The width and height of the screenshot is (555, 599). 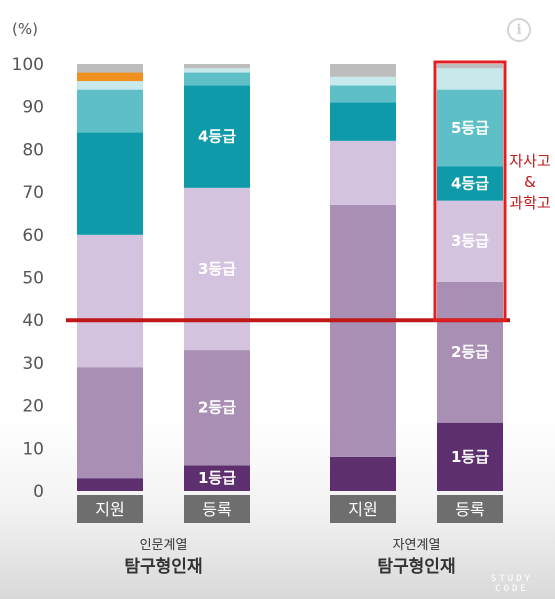 What do you see at coordinates (33, 193) in the screenshot?
I see `y-tick-label: 70` at bounding box center [33, 193].